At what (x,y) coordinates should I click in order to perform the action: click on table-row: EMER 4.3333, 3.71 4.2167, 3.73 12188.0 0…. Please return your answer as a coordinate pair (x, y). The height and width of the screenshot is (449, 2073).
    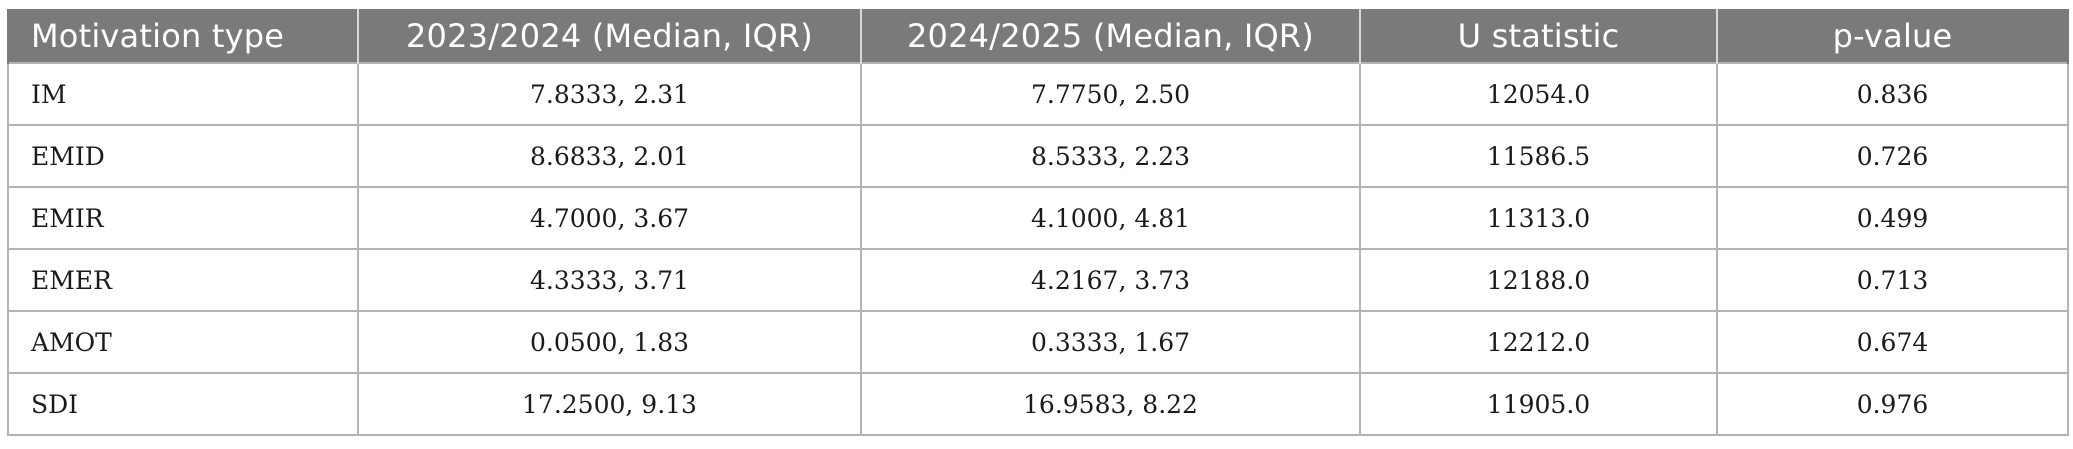
    Looking at the image, I should click on (1038, 280).